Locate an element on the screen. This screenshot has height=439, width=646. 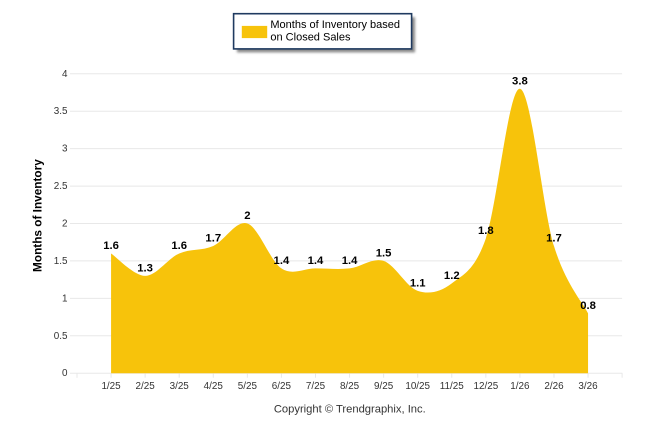
svg-text: 4/25 is located at coordinates (214, 386).